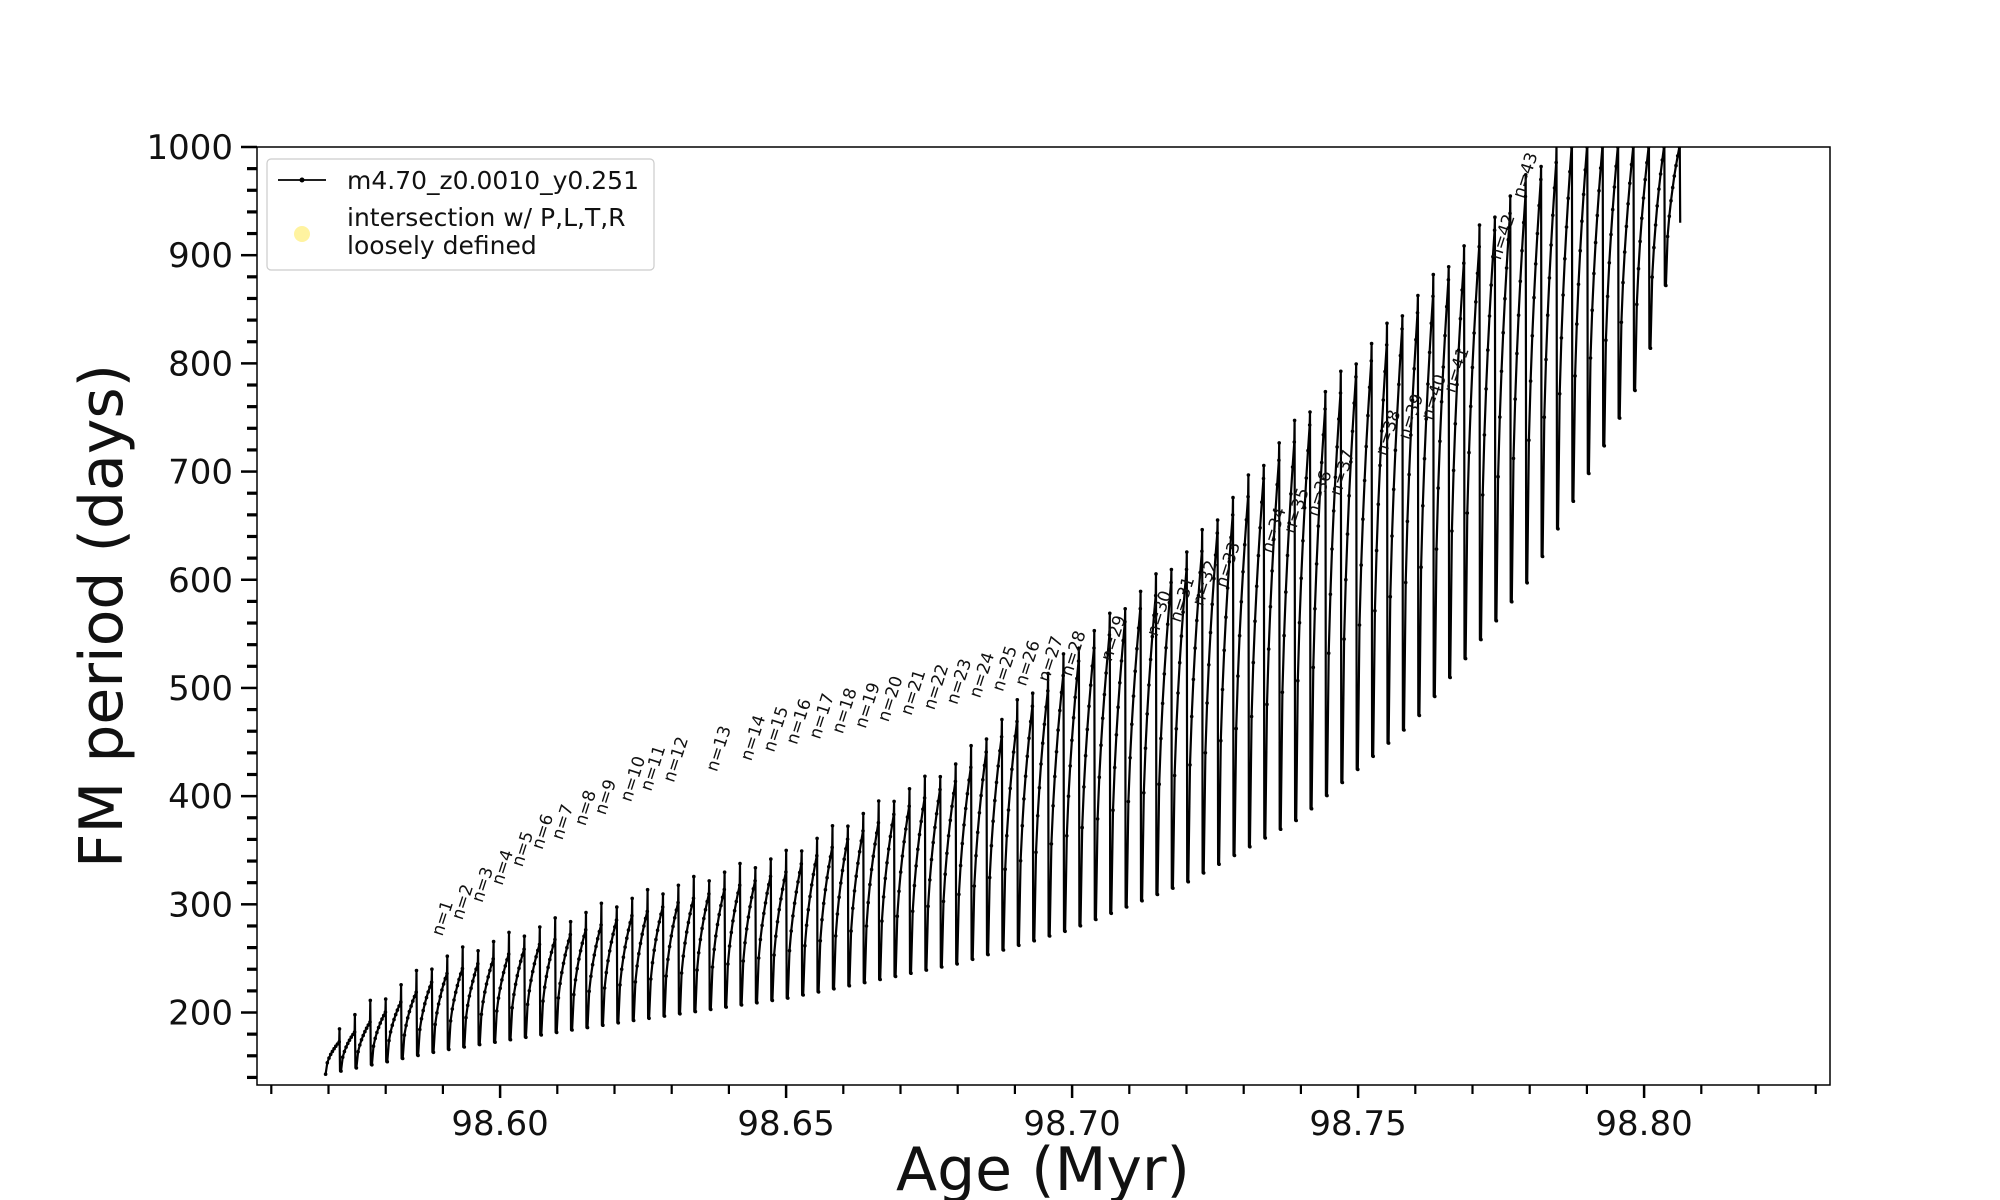 The width and height of the screenshot is (2000, 1200). Describe the element at coordinates (200, 473) in the screenshot. I see `y-tick-label: 700` at that location.